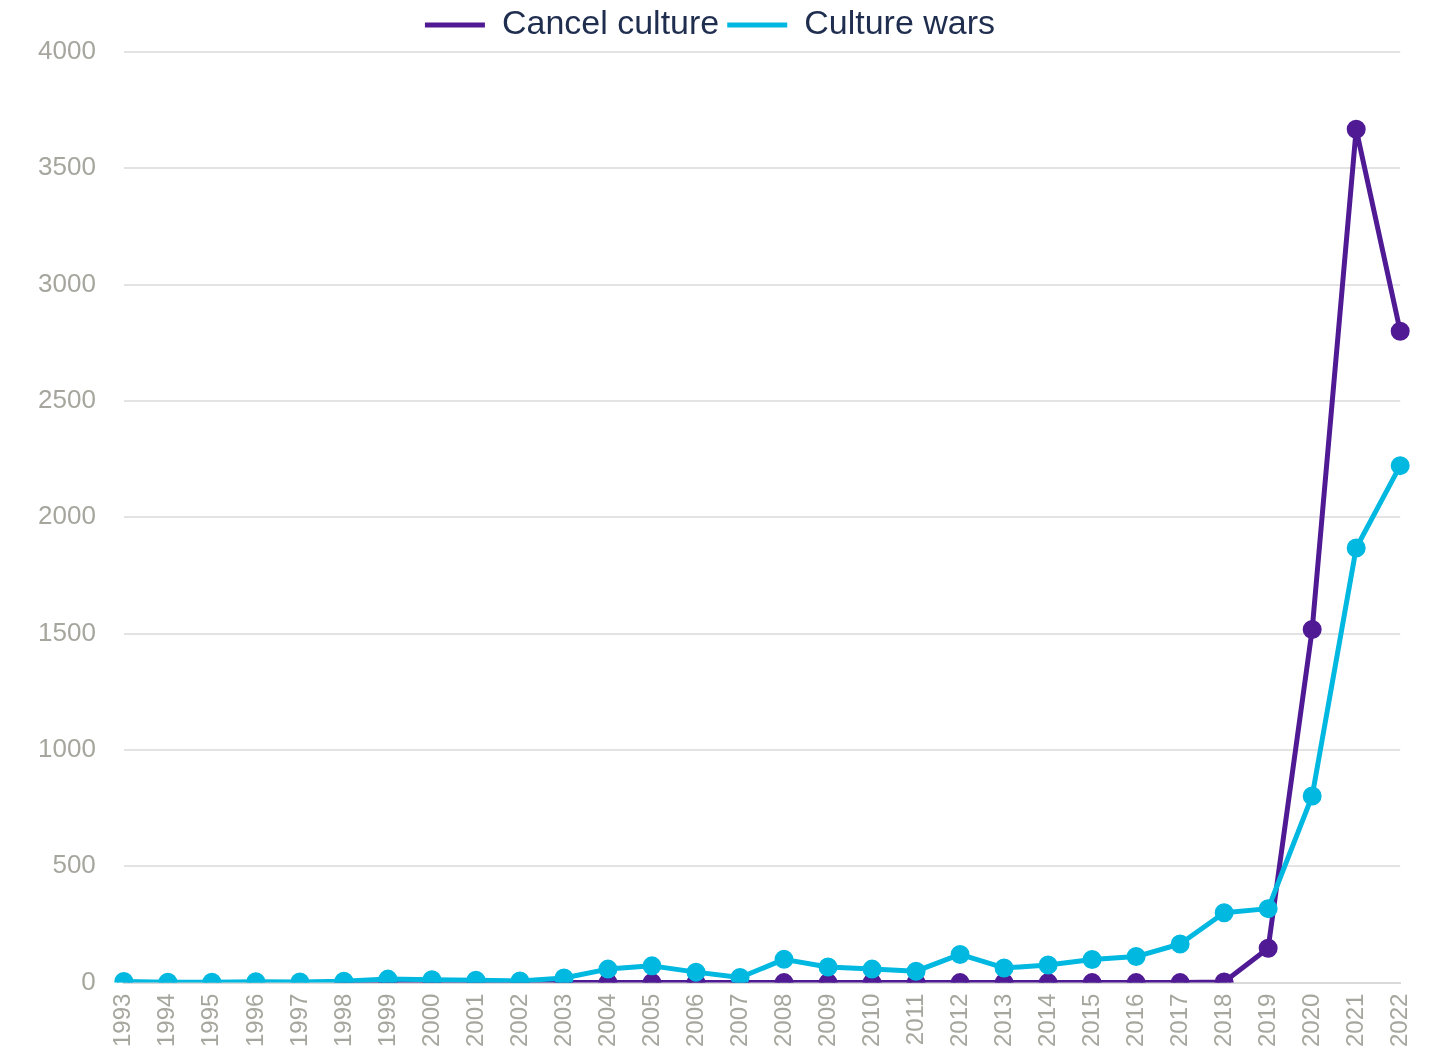  I want to click on y-tick-label: 3500, so click(67, 166).